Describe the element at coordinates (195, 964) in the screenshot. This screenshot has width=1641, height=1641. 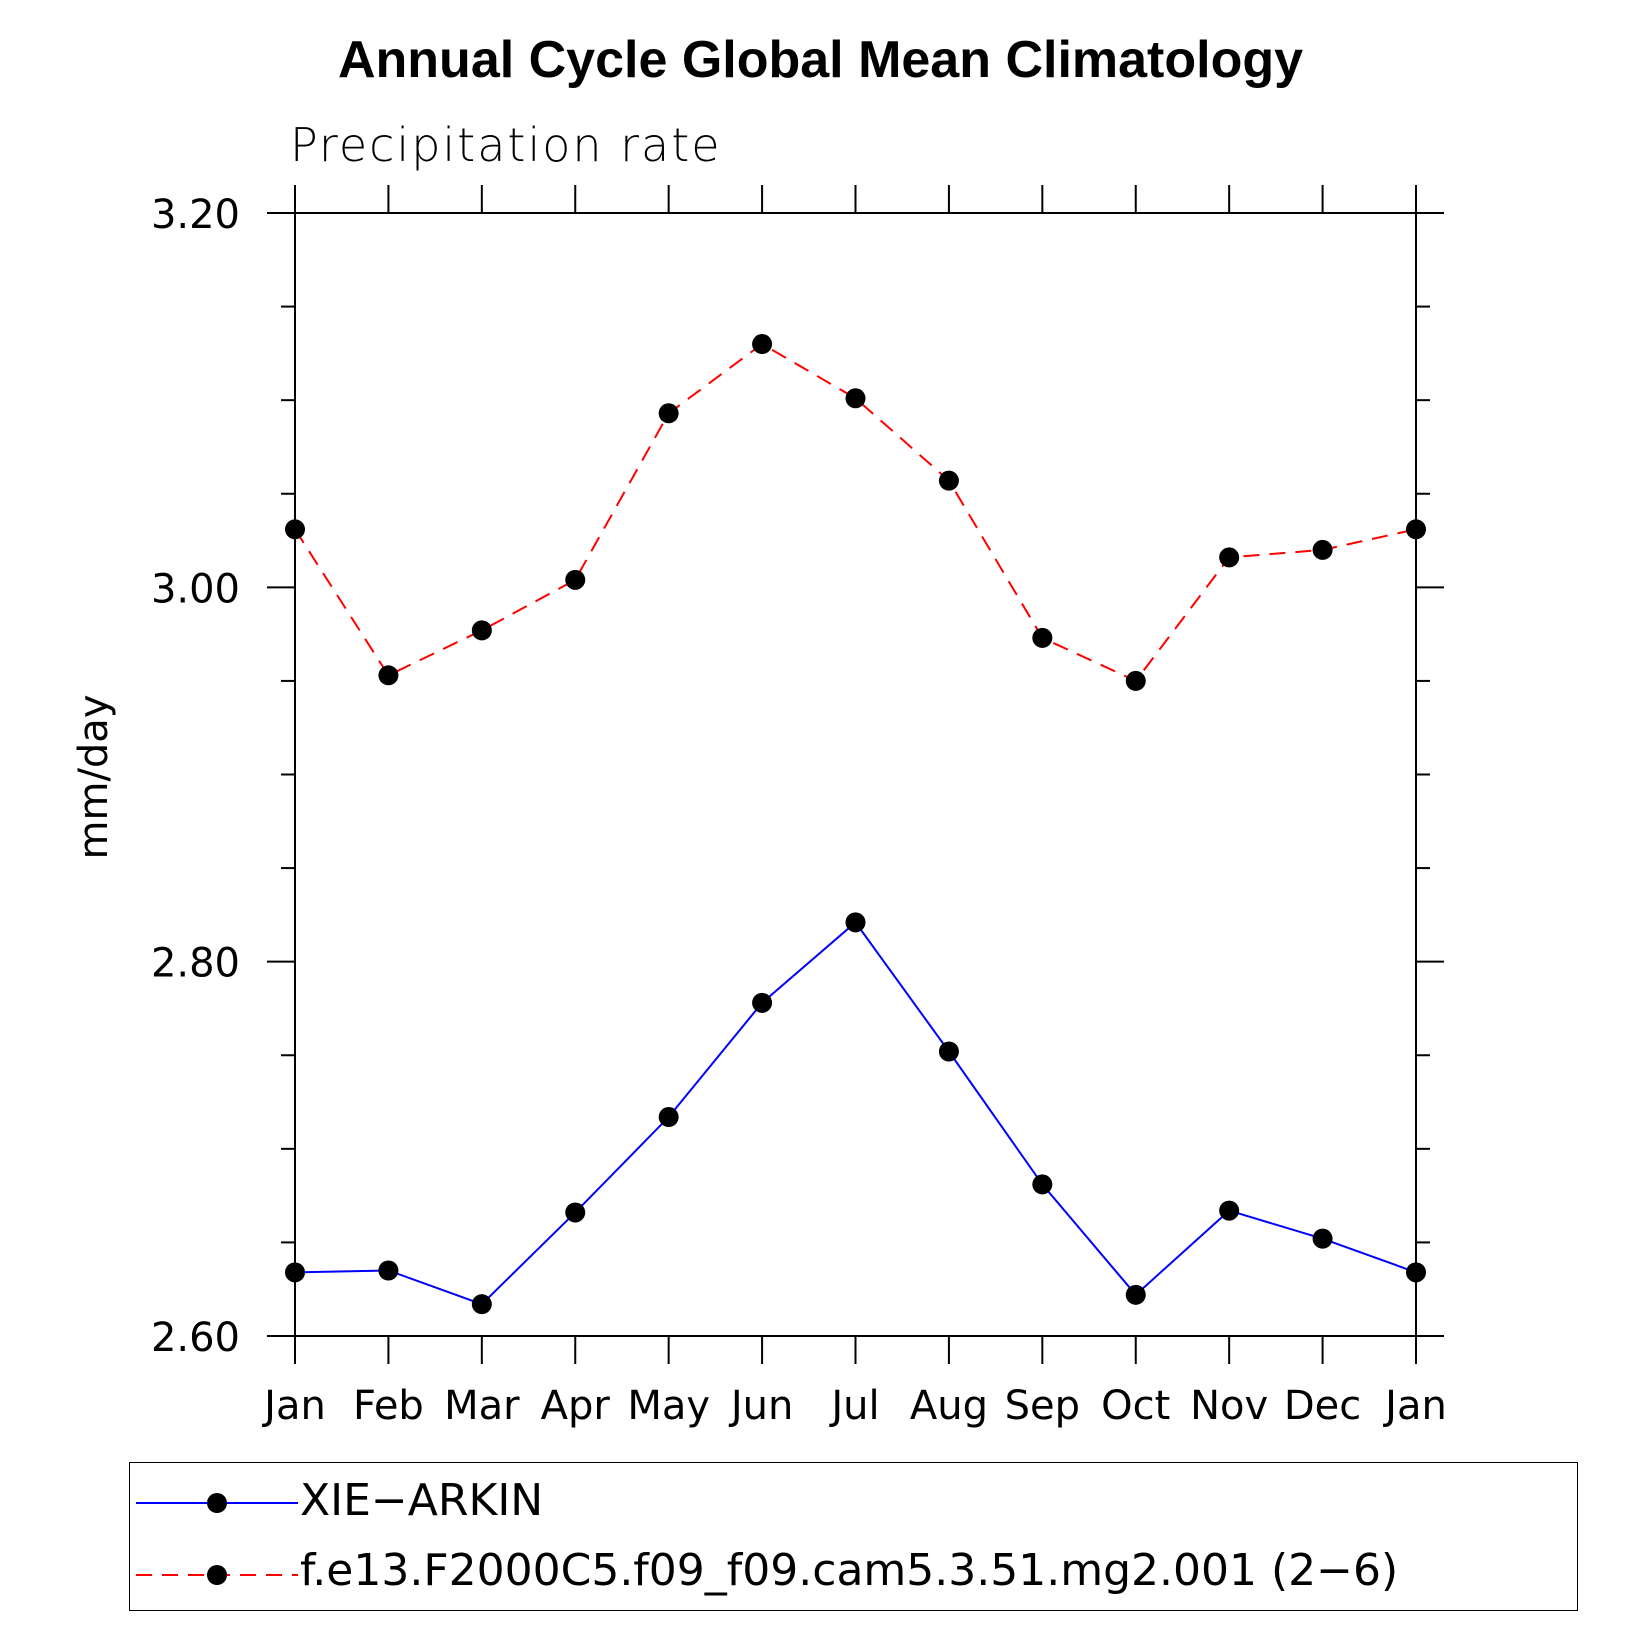
I see `y-tick-label: 2.80` at that location.